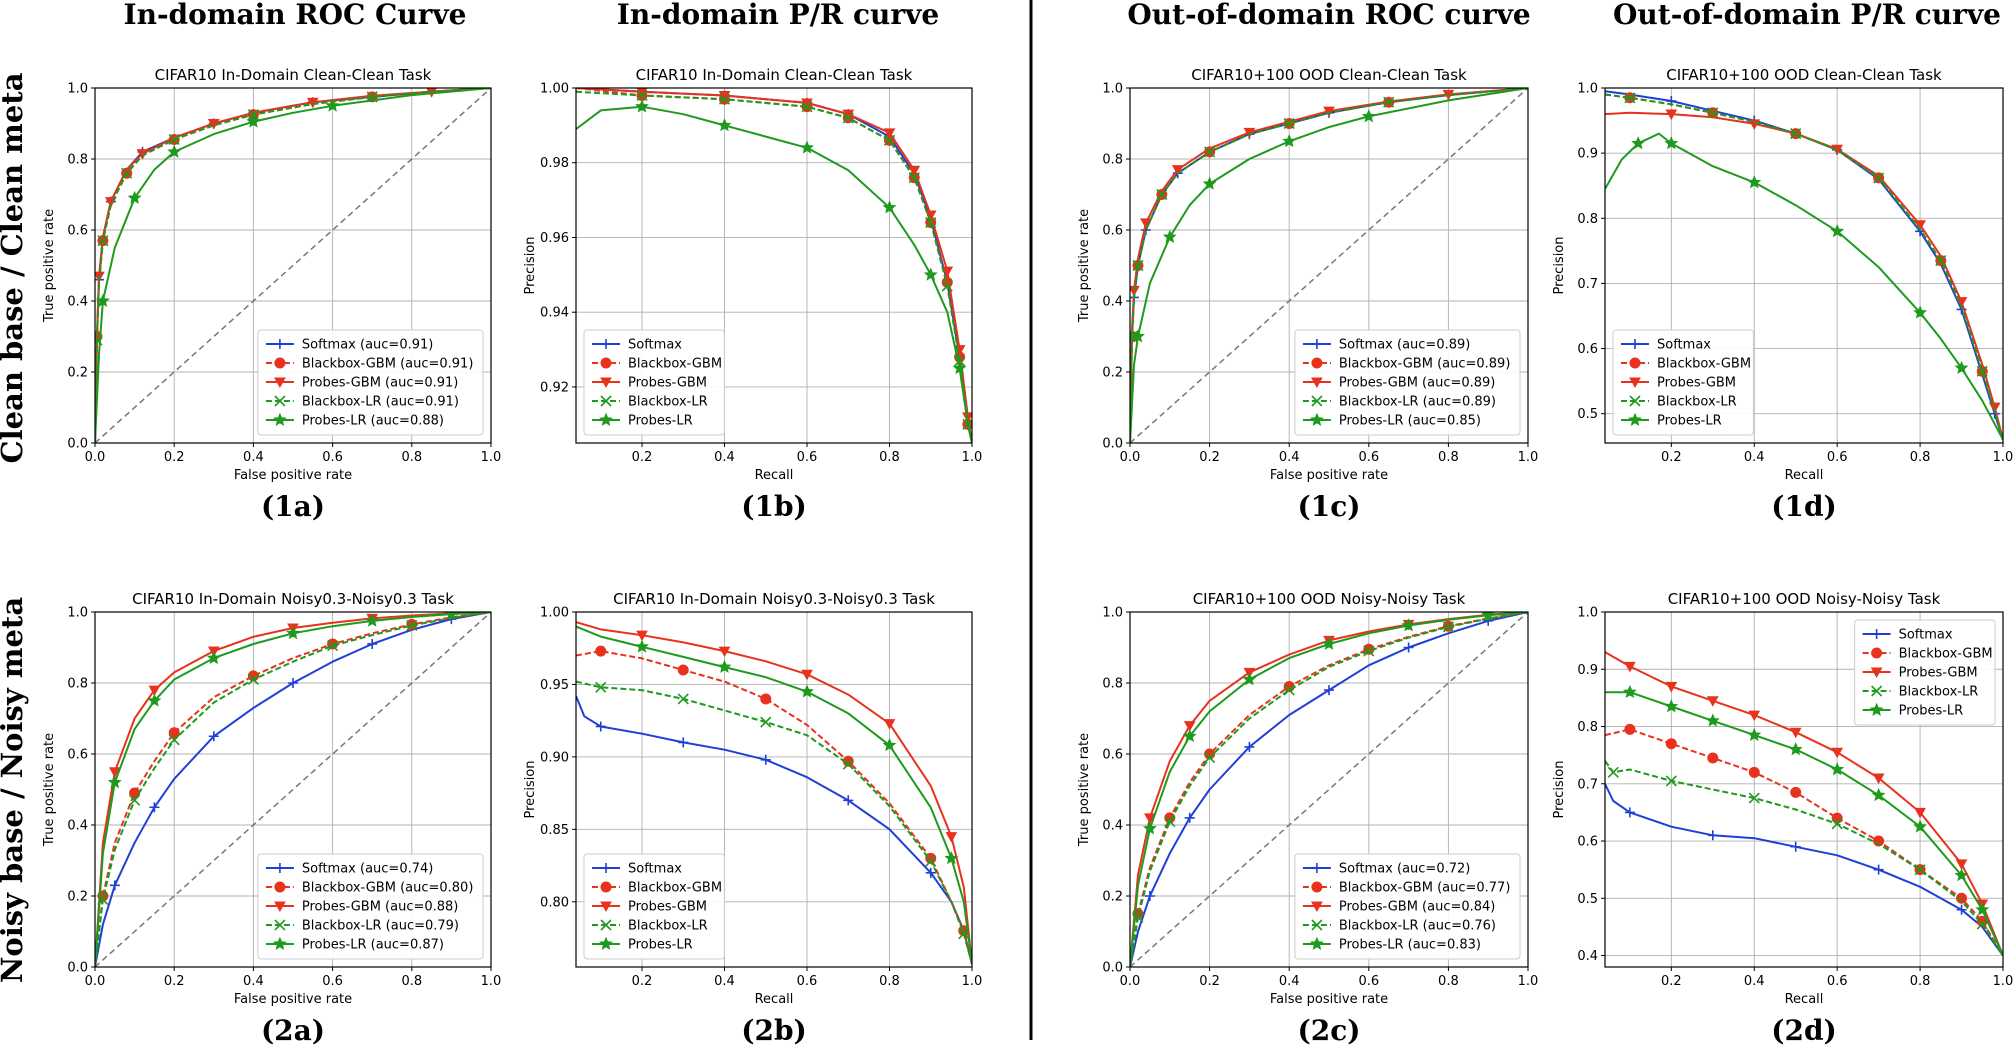 Image resolution: width=2016 pixels, height=1052 pixels. I want to click on y-axis-label: True positive rate, so click(49, 790).